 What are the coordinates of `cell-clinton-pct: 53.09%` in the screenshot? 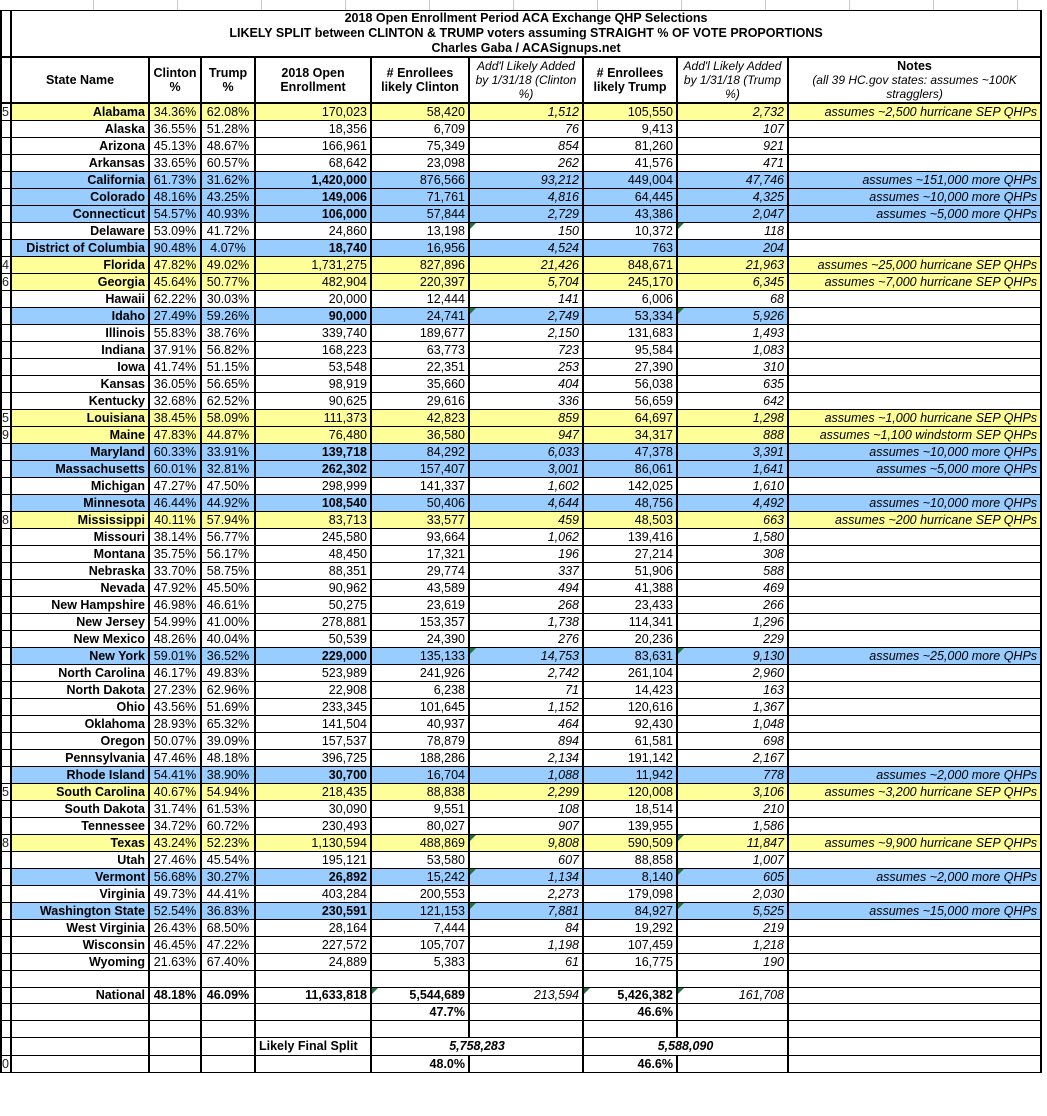 It's located at (175, 231).